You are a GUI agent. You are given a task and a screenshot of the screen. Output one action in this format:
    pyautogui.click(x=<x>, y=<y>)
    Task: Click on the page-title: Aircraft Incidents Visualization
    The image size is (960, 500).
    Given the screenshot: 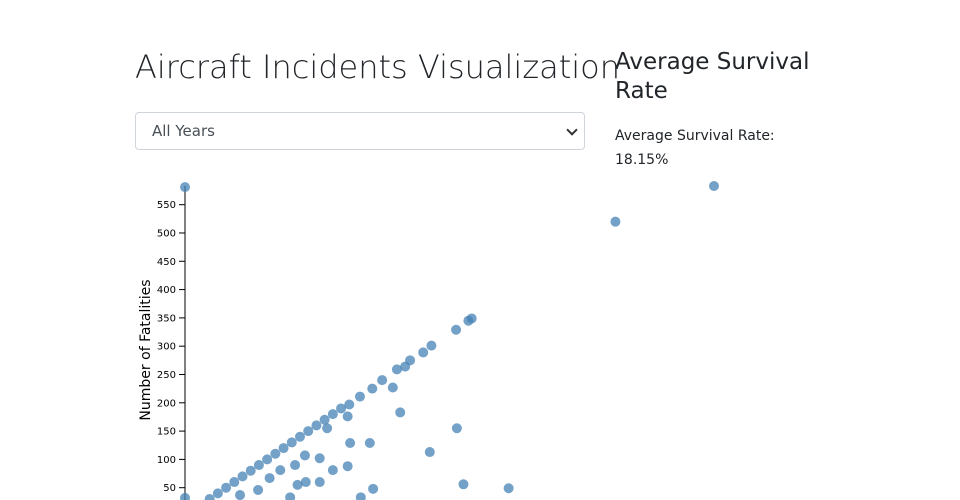 What is the action you would take?
    pyautogui.click(x=378, y=67)
    